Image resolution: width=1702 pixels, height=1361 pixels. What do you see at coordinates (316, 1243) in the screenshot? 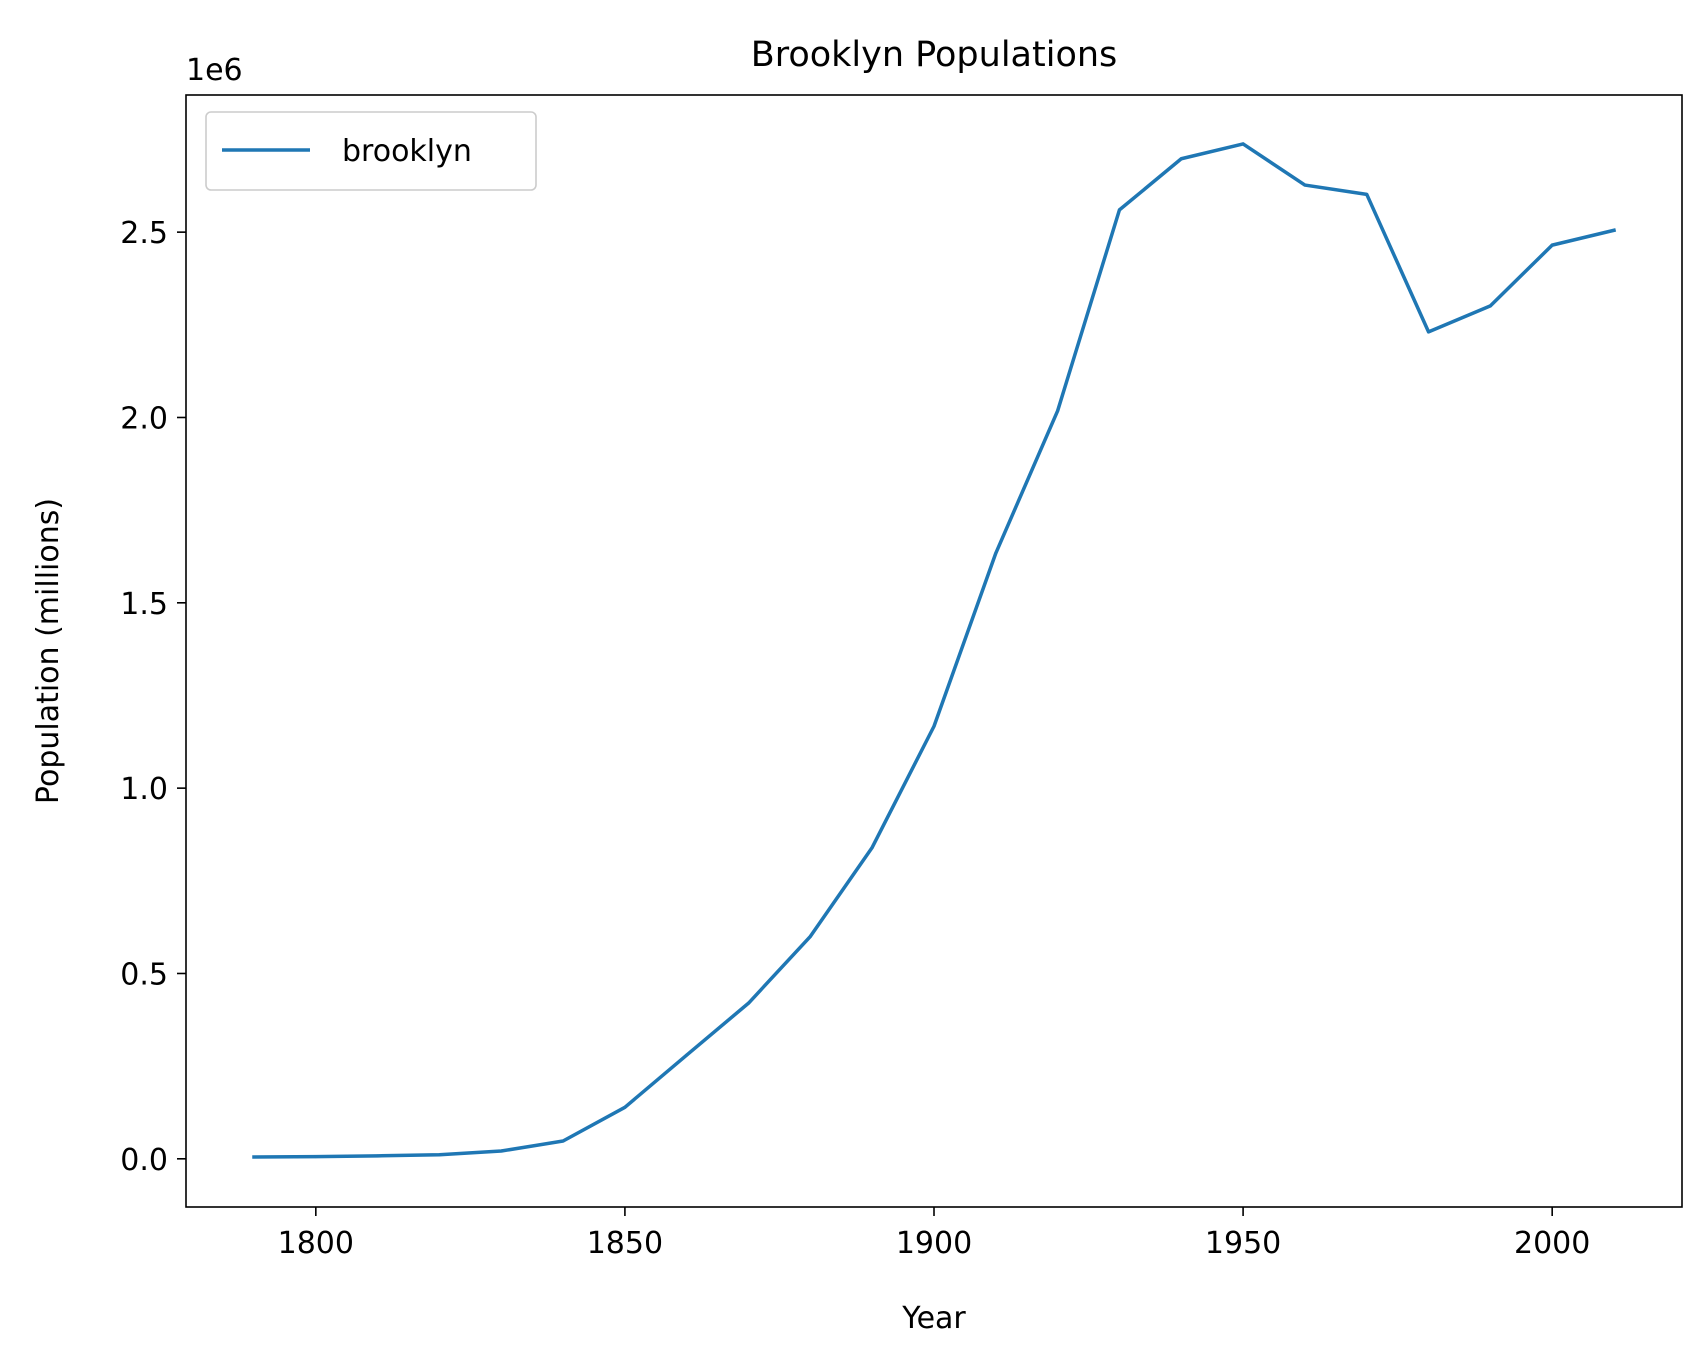
I see `x-tick-label: 1800` at bounding box center [316, 1243].